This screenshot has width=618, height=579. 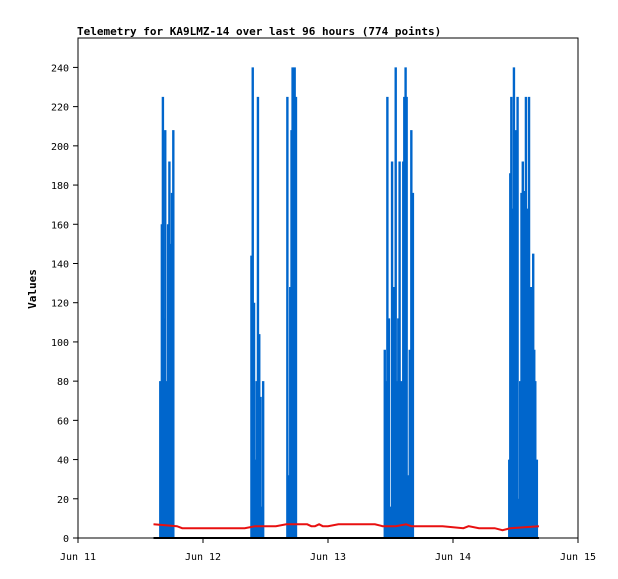 What do you see at coordinates (60, 343) in the screenshot?
I see `y-tick-label: 100` at bounding box center [60, 343].